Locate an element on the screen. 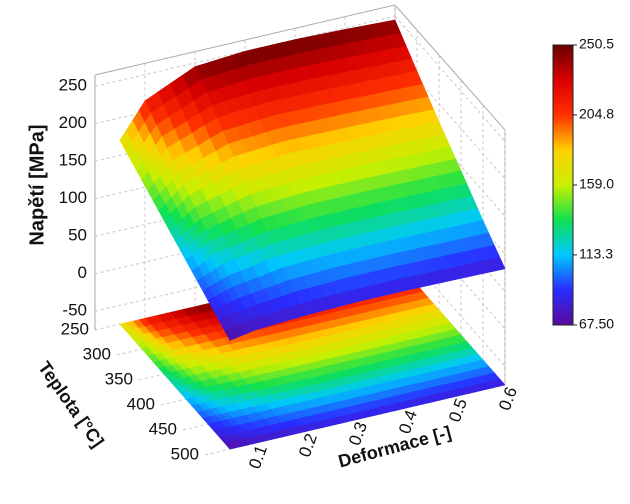  colorbar-tick-label: 204.8 is located at coordinates (596, 114).